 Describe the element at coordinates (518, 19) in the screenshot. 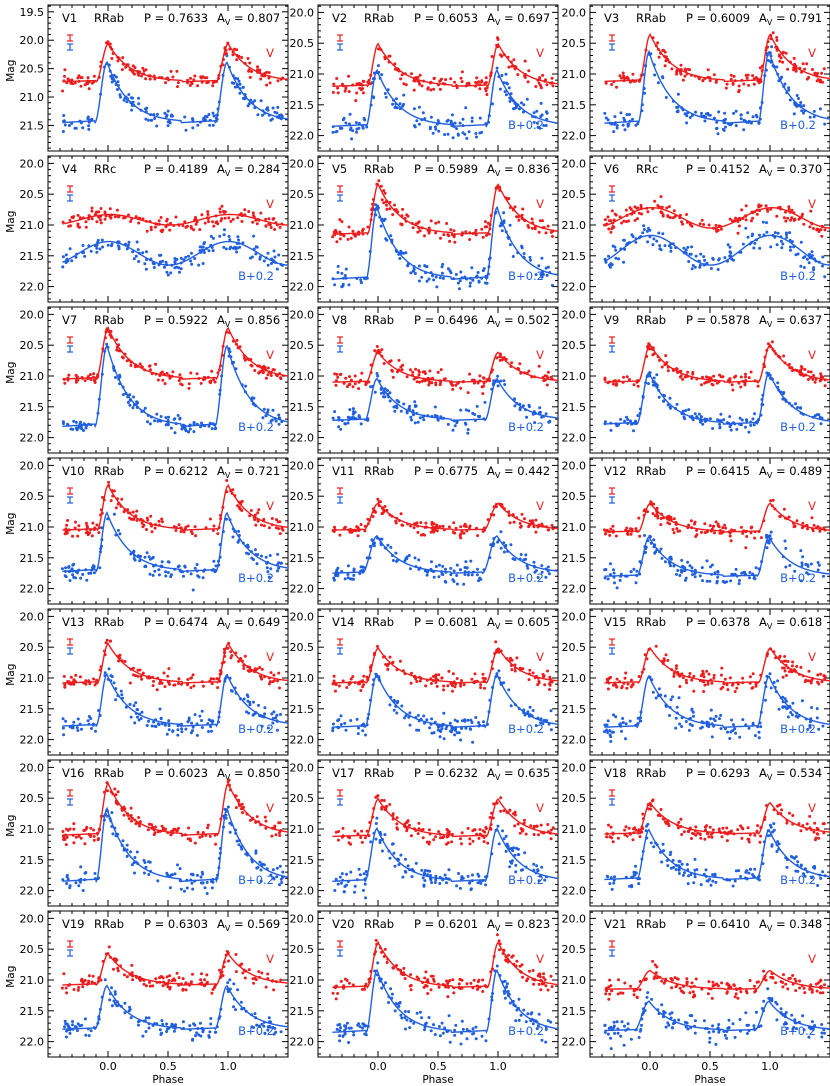

I see `amplitude-label: AV = 0.697` at that location.